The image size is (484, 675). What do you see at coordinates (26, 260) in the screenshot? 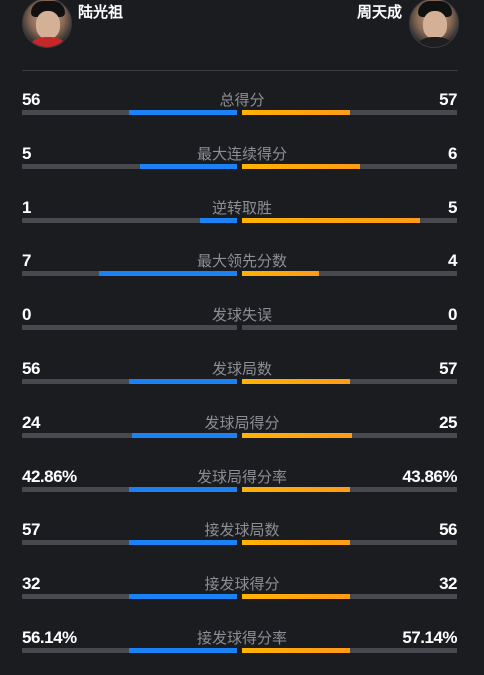
I see `stat-left-value: 7` at bounding box center [26, 260].